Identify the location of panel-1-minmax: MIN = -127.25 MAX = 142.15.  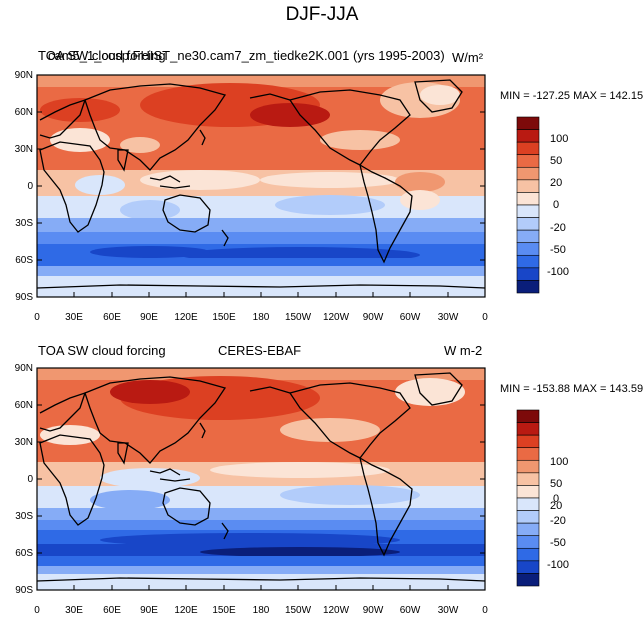
(572, 96).